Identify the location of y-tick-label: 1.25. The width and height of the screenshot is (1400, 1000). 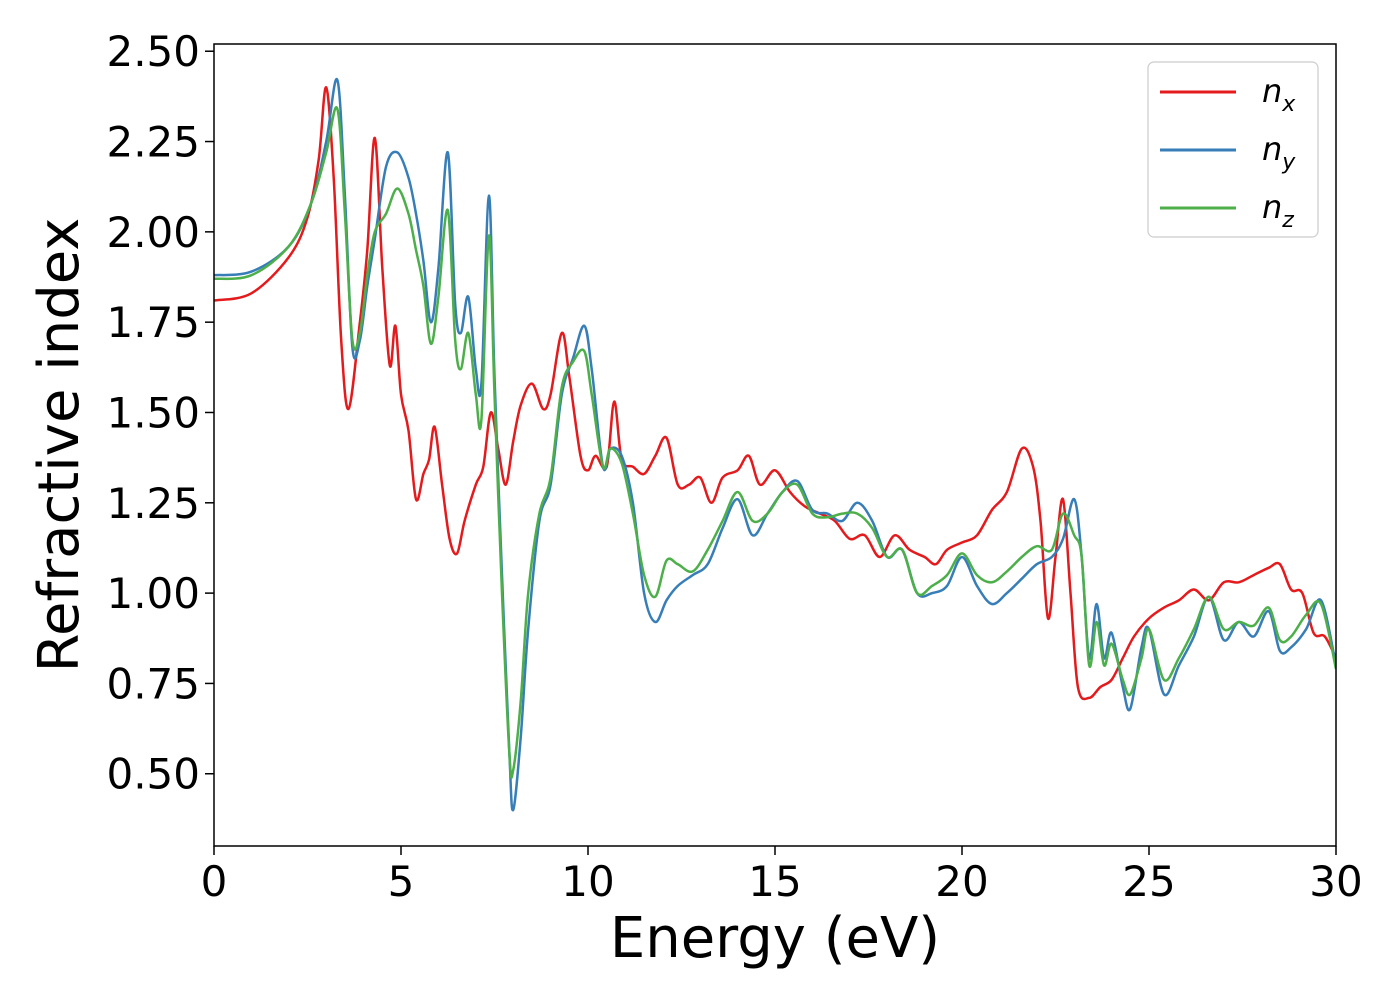
(153, 503).